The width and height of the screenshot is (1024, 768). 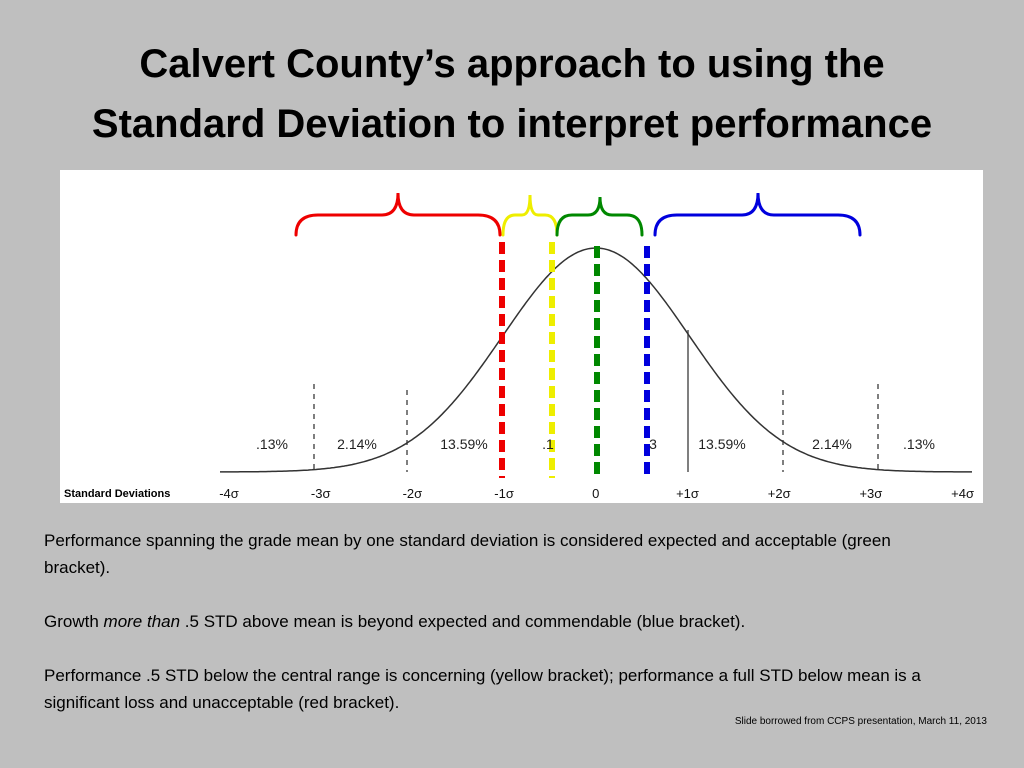 I want to click on cut-lines, so click(x=574, y=360).